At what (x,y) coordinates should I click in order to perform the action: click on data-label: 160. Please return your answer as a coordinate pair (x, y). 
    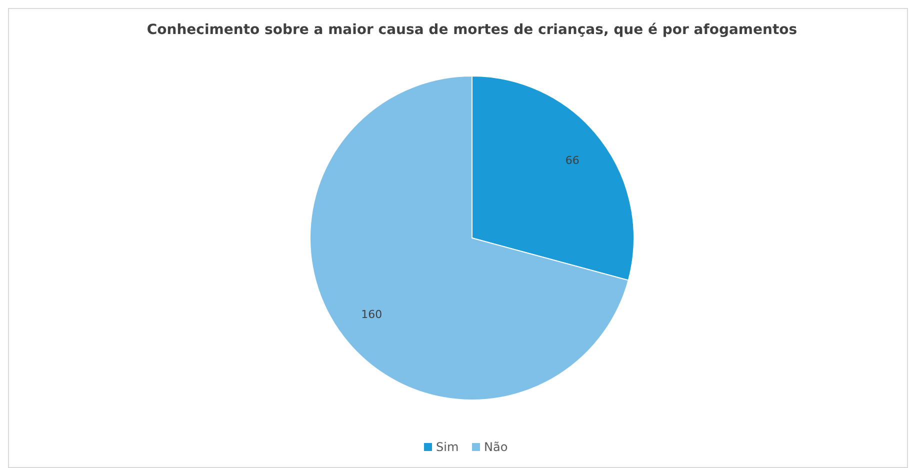
    Looking at the image, I should click on (371, 314).